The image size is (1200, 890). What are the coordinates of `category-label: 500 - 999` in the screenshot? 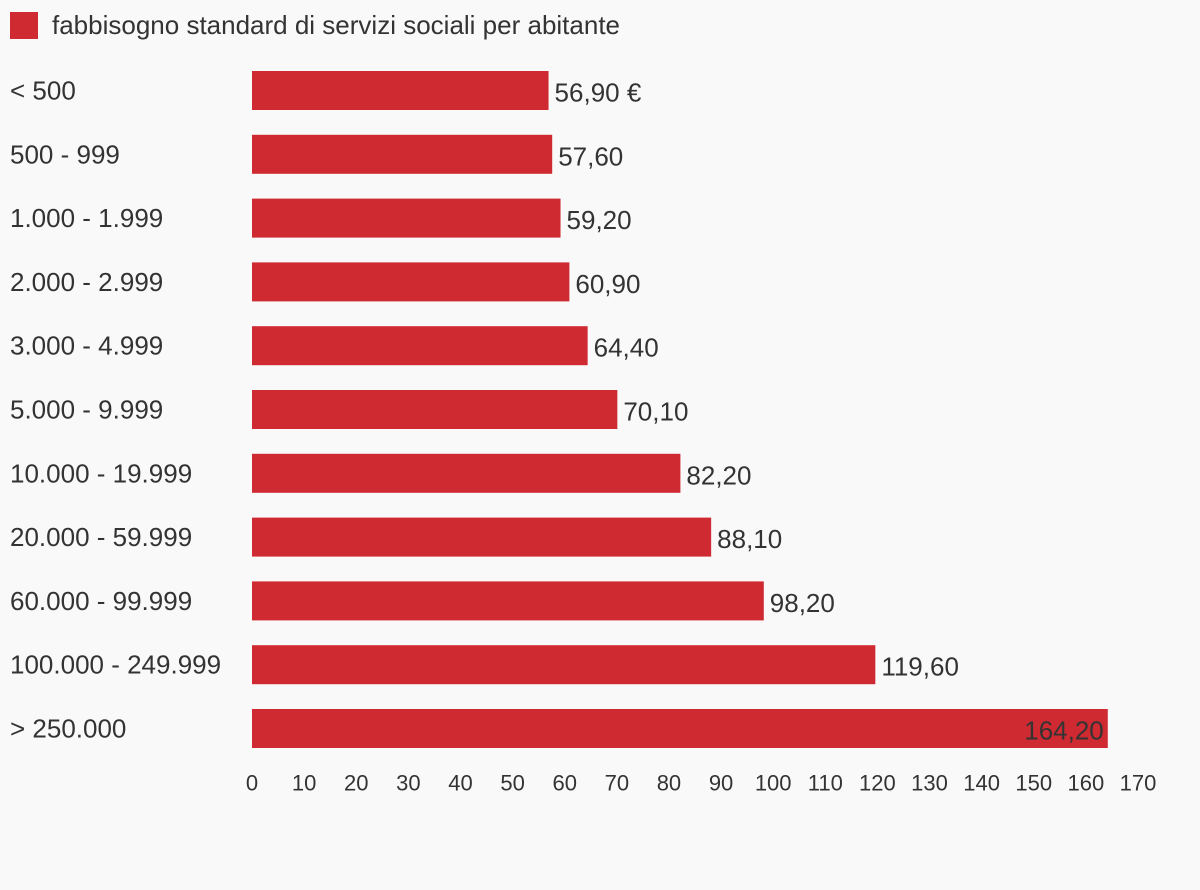 It's located at (65, 154).